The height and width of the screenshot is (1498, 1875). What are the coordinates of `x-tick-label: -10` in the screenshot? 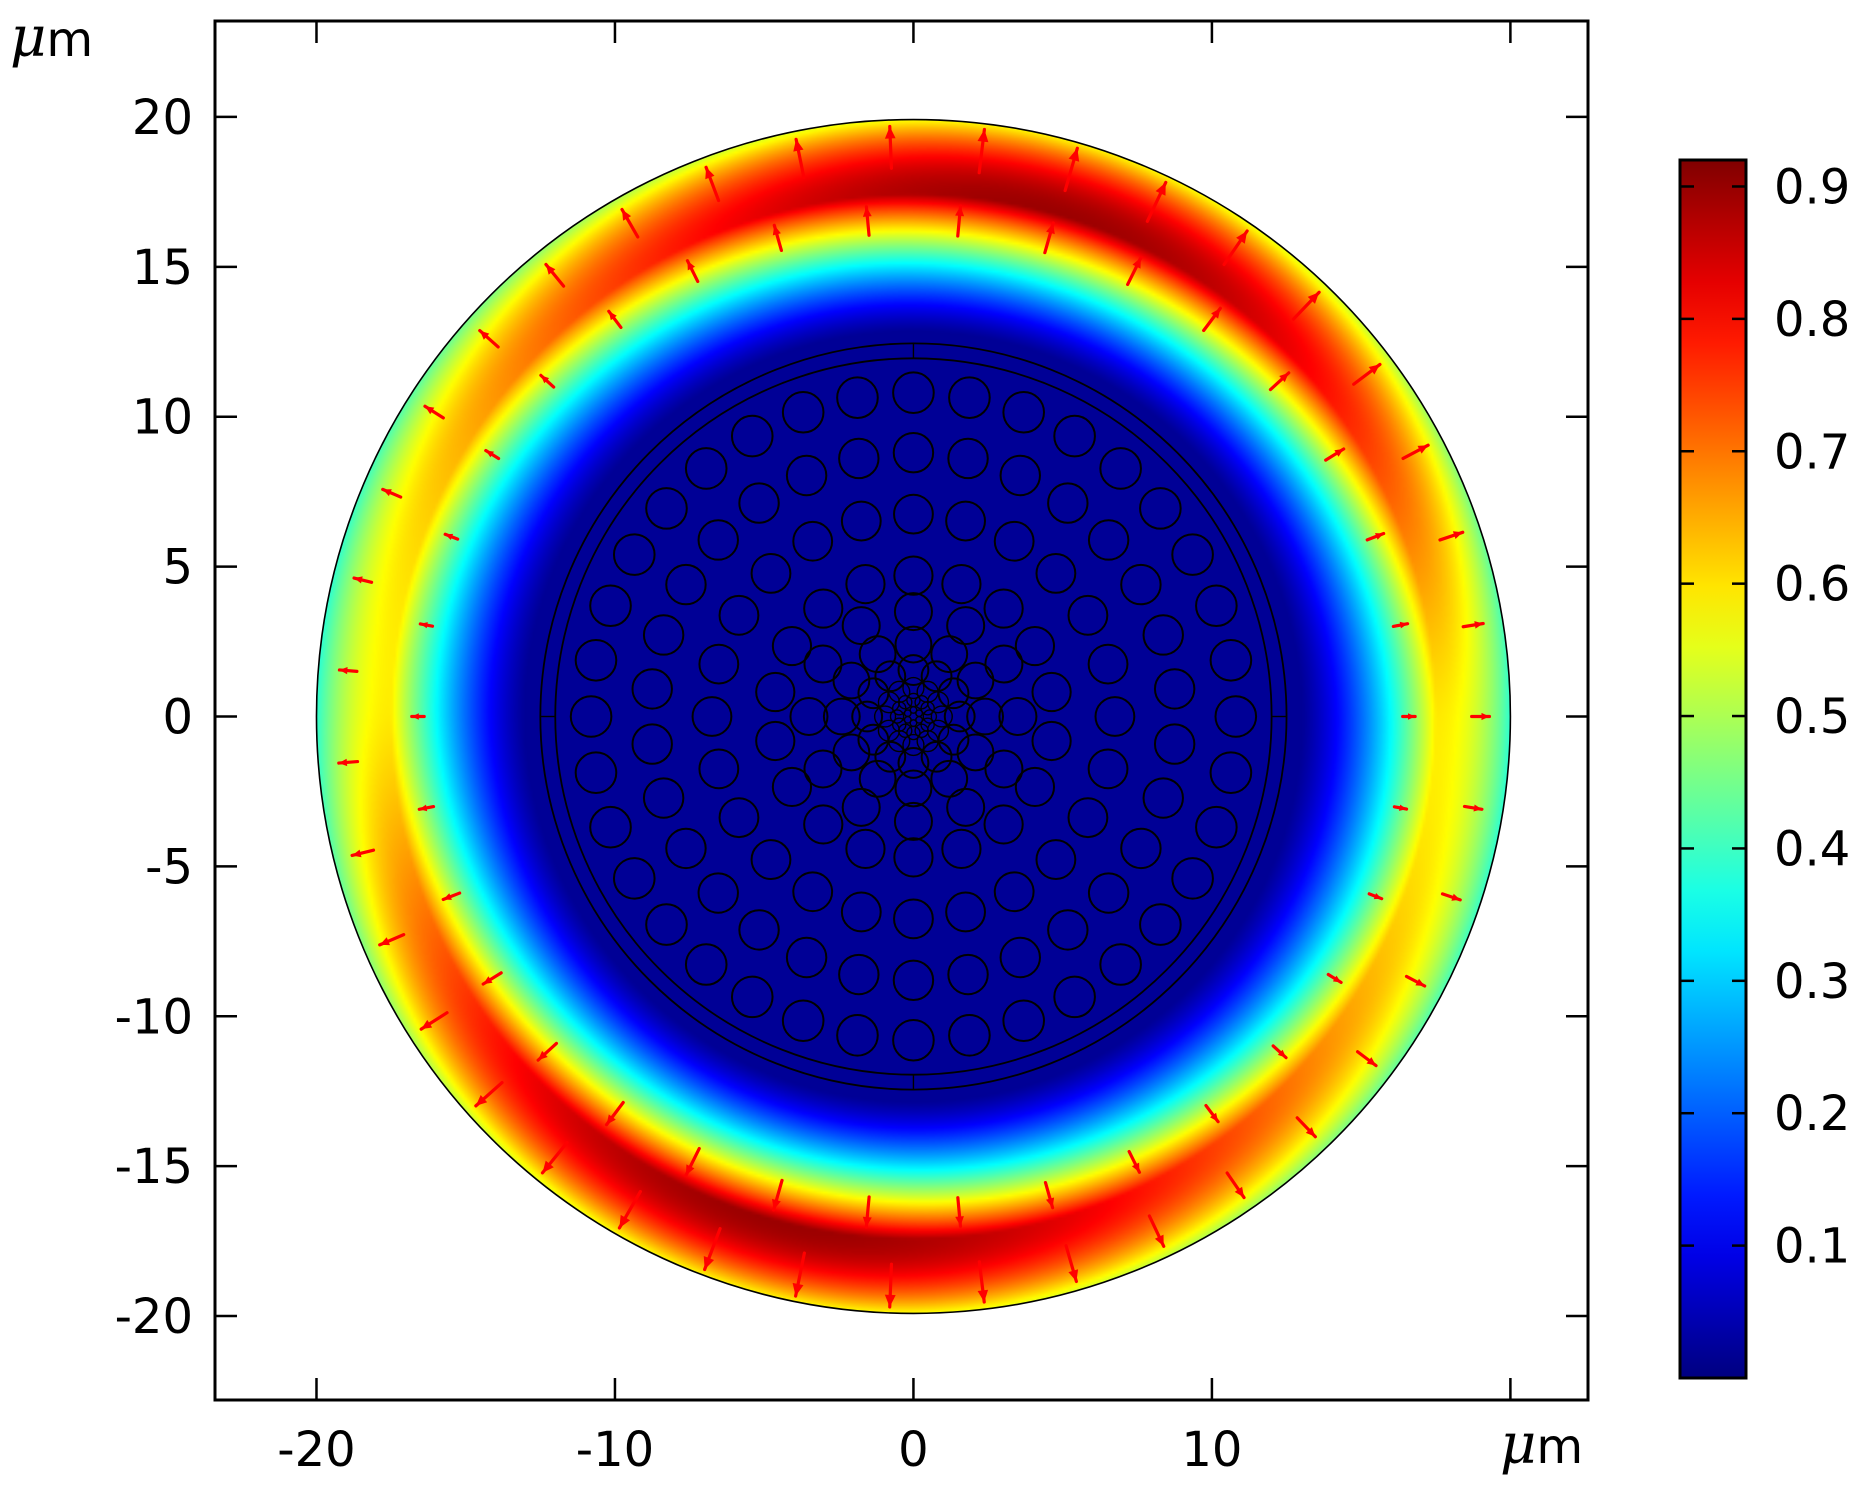 It's located at (615, 1450).